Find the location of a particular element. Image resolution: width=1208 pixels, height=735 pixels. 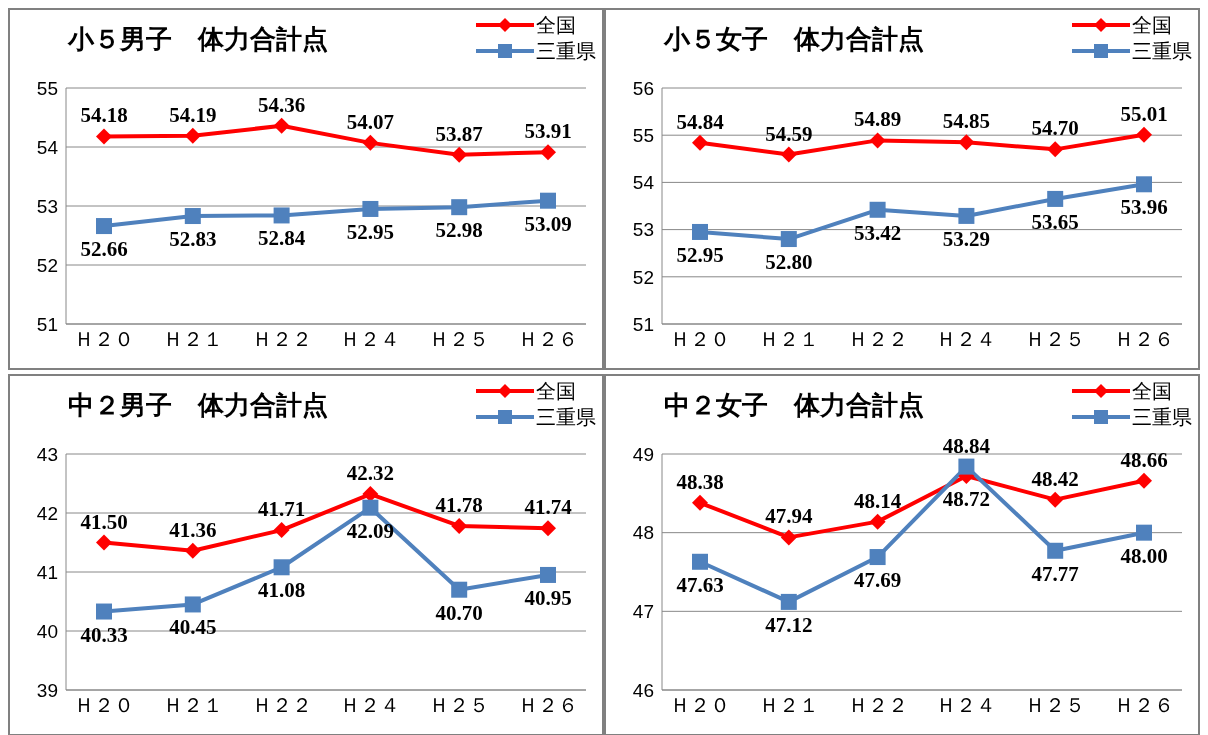

data-label: 40.45 is located at coordinates (193, 627).